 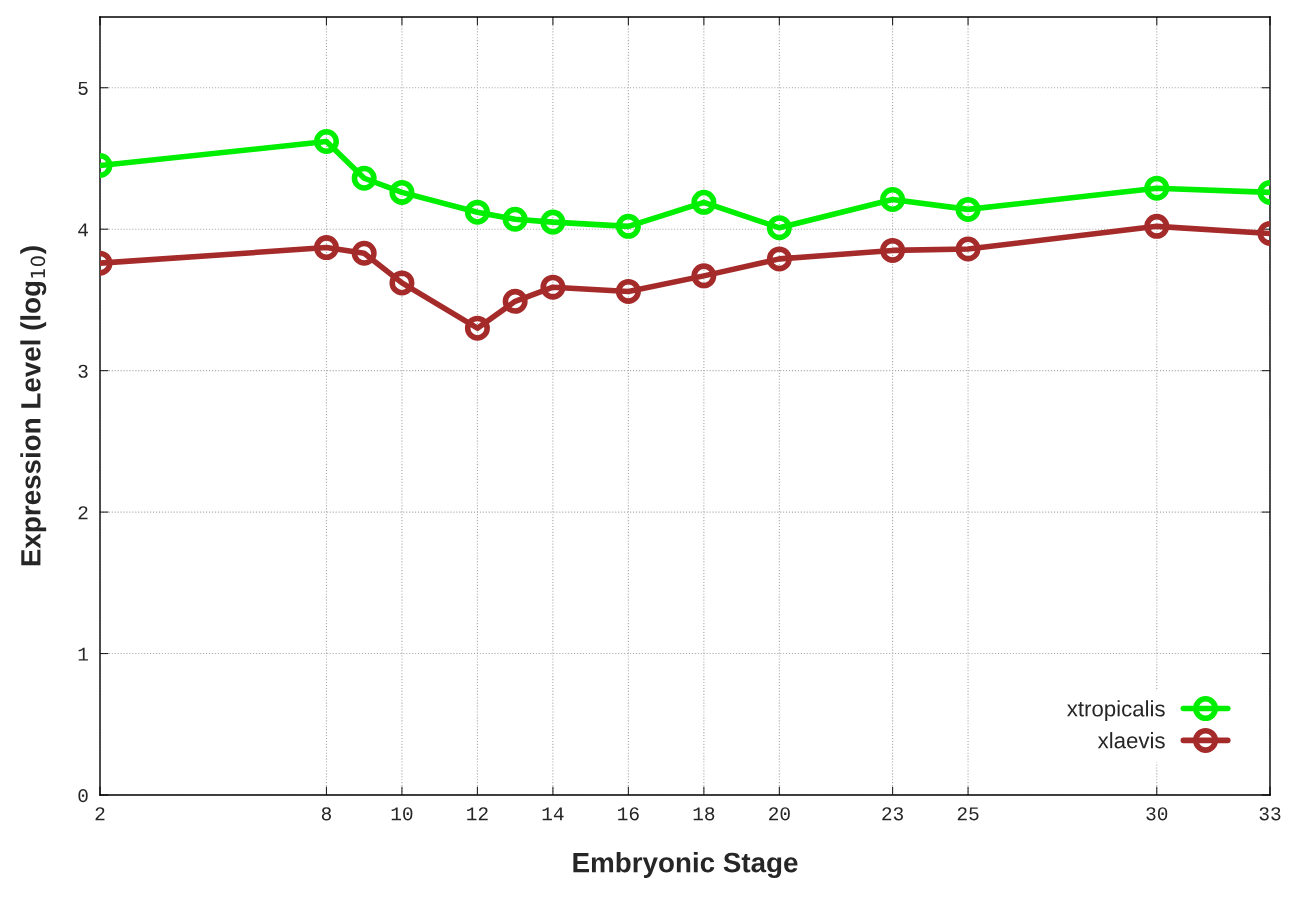 I want to click on legend-label: xlaevis, so click(x=1131, y=740).